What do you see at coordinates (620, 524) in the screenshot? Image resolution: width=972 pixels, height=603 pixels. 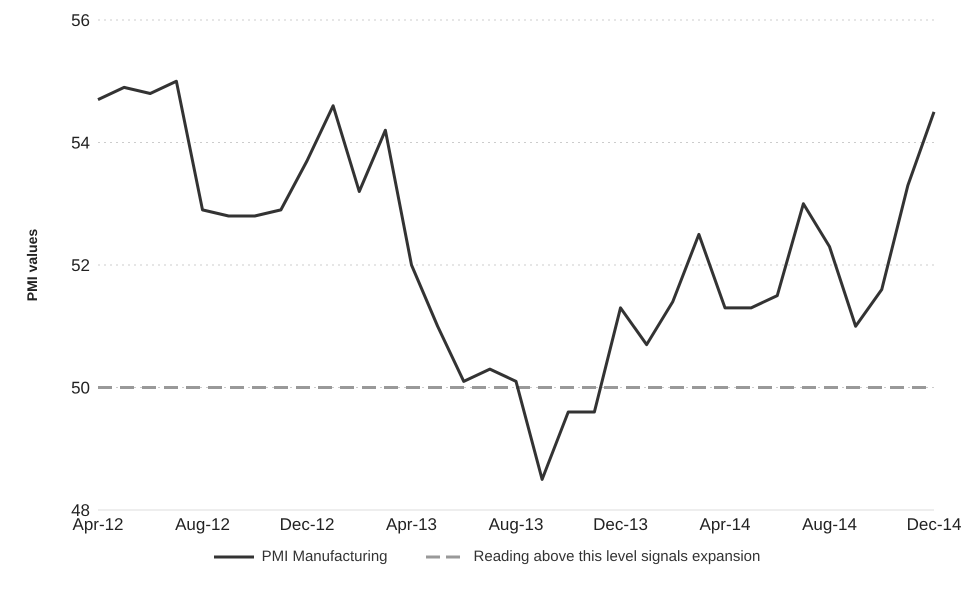 I see `x-tick-label: Dec-13` at bounding box center [620, 524].